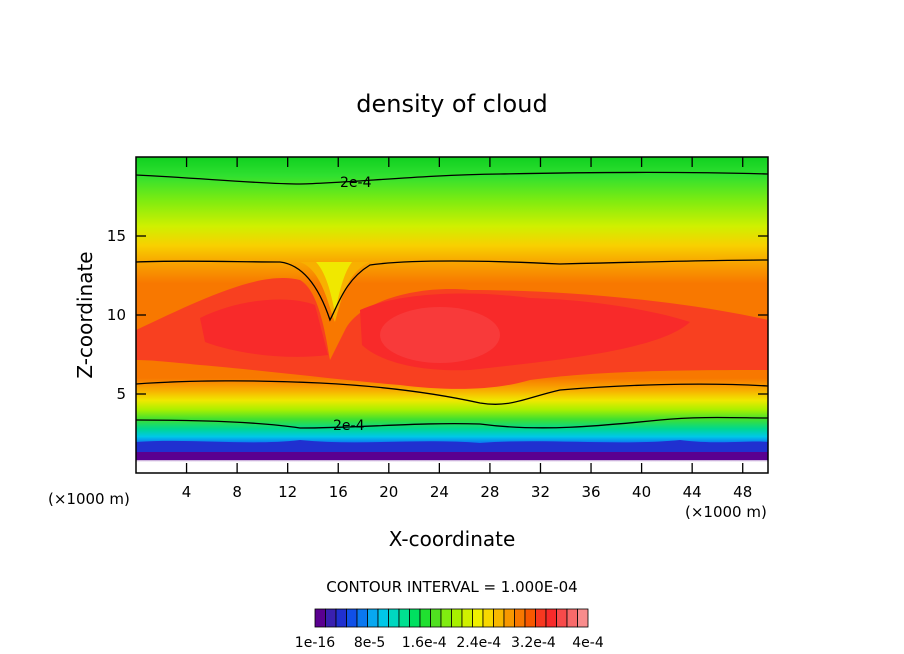  Describe the element at coordinates (742, 492) in the screenshot. I see `x-tick-label: 48` at that location.